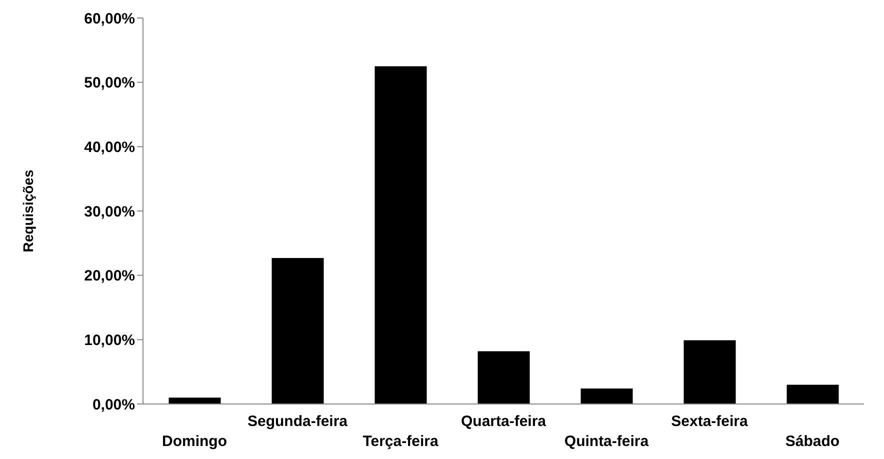 The width and height of the screenshot is (884, 459). What do you see at coordinates (400, 441) in the screenshot?
I see `x-tick-label: Terça-feira` at bounding box center [400, 441].